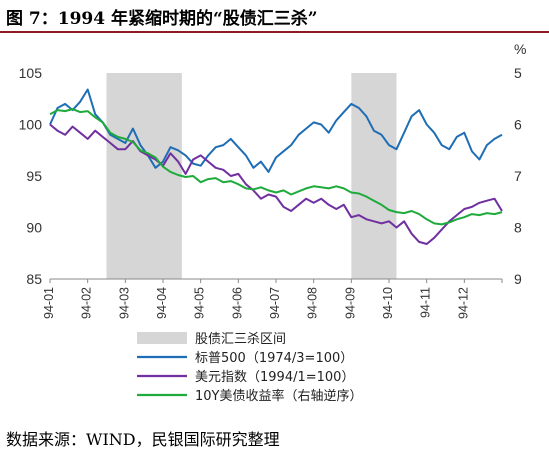  What do you see at coordinates (34, 228) in the screenshot?
I see `left-y-tick-label: 90` at bounding box center [34, 228].